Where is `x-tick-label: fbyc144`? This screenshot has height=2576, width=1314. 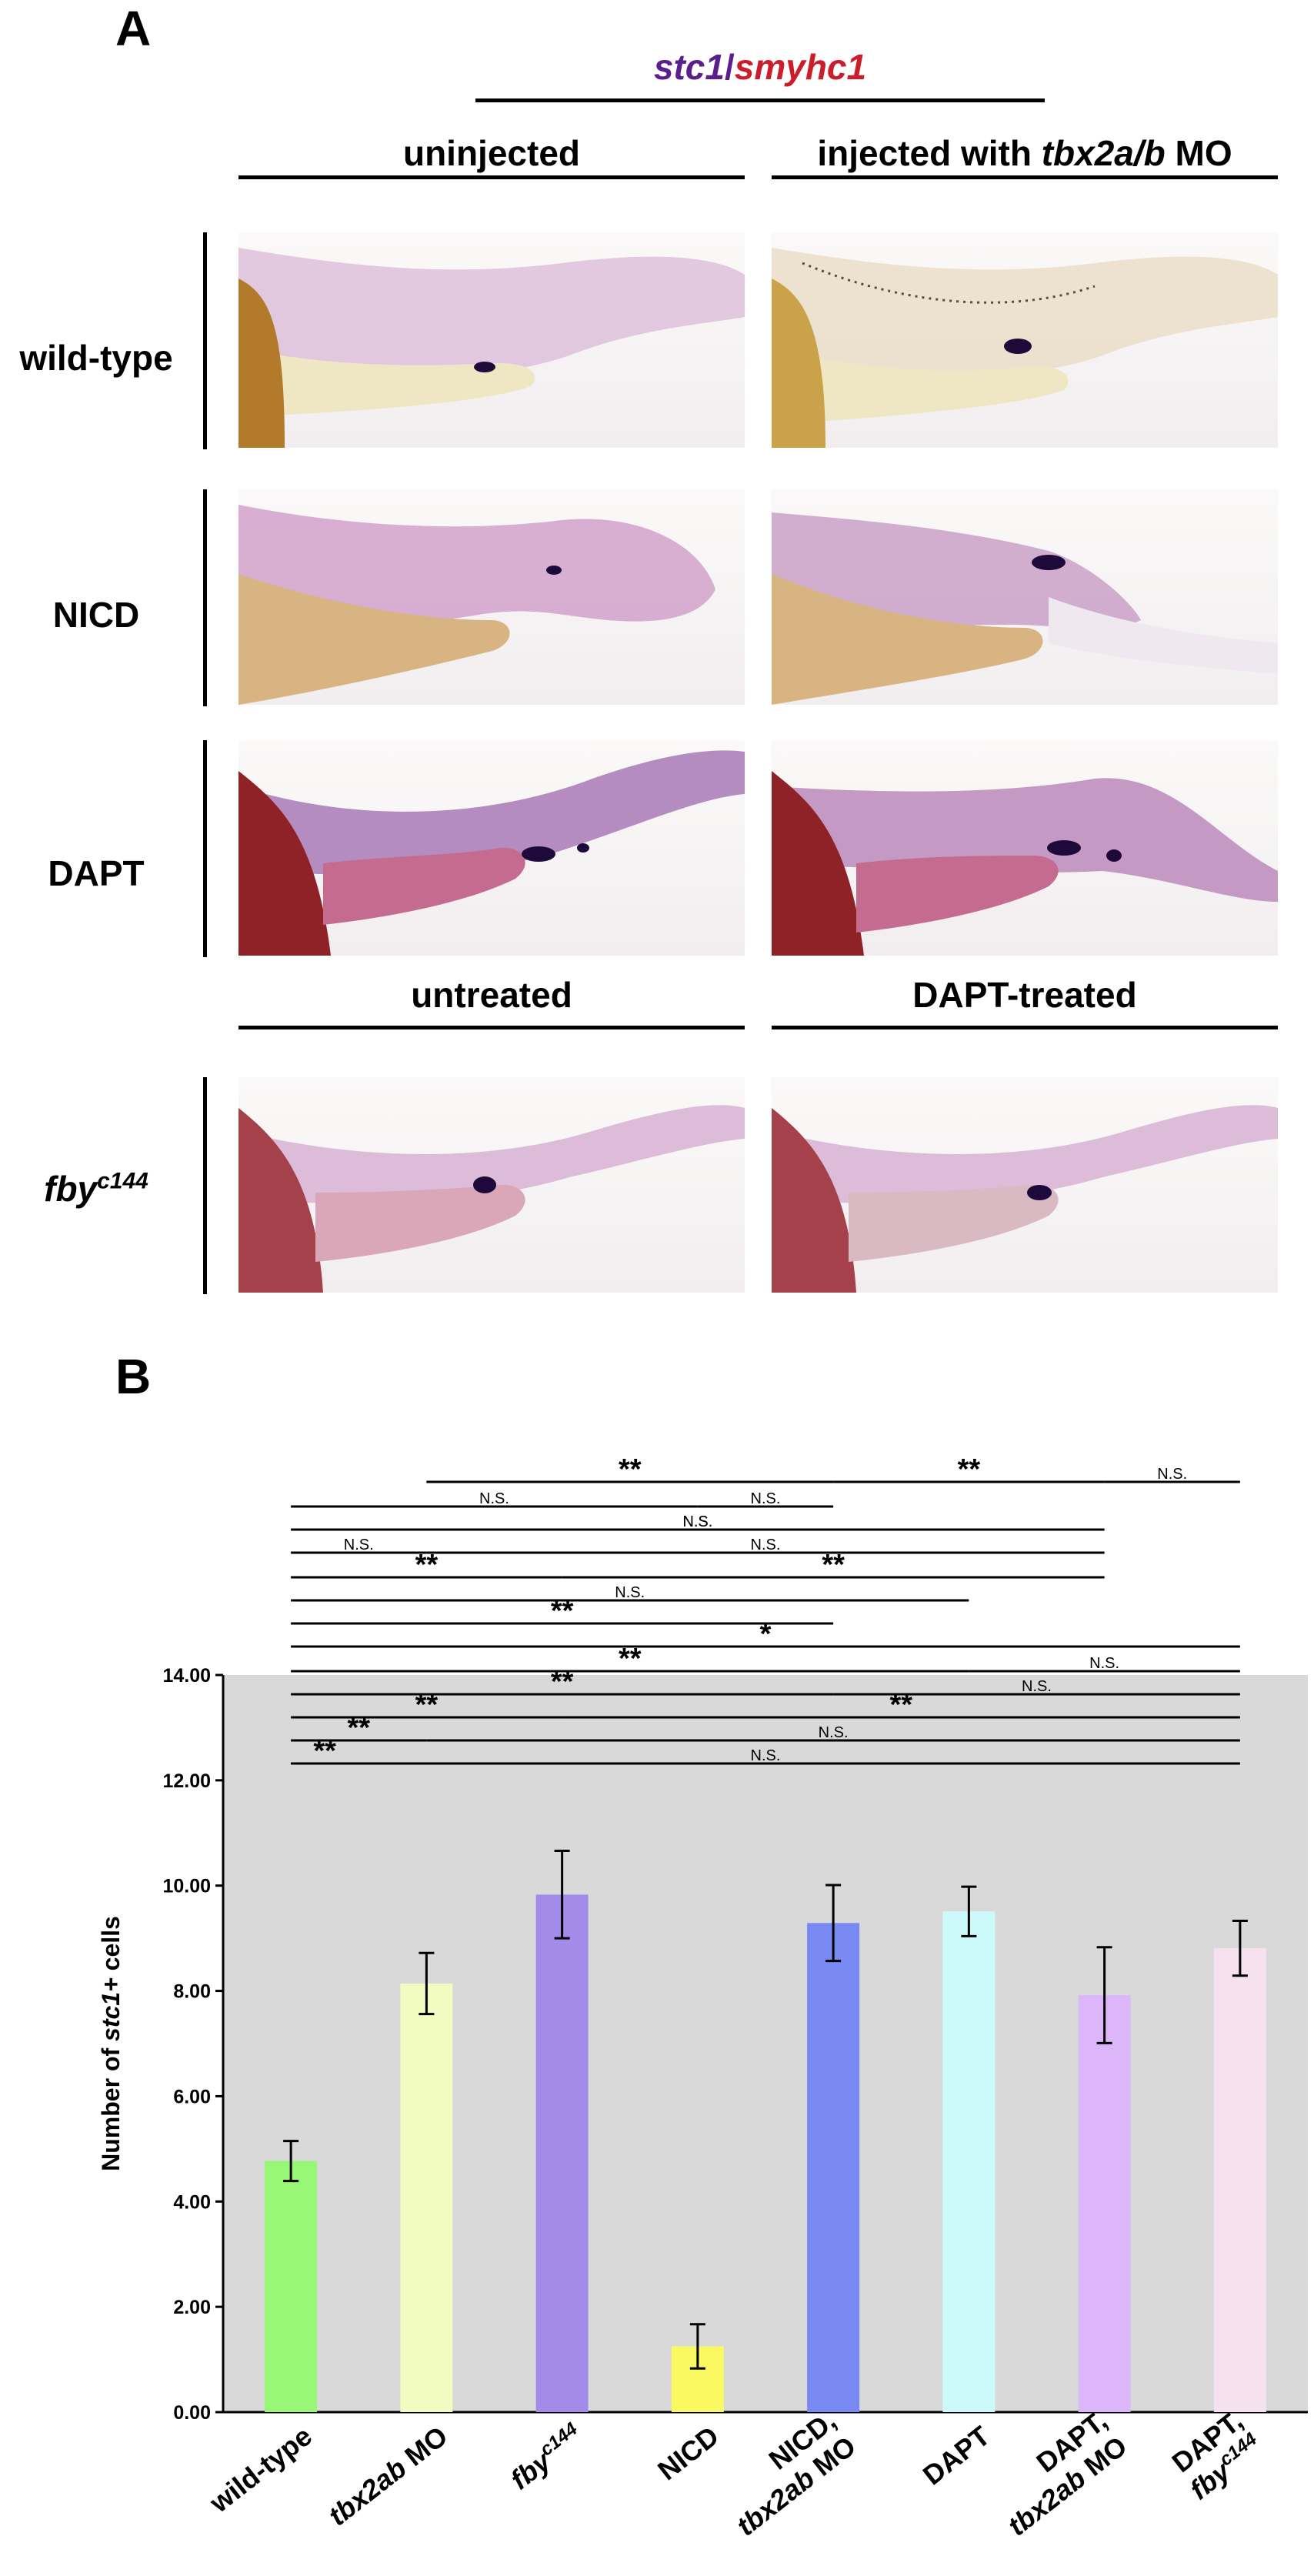 x-tick-label: fbyc144 is located at coordinates (546, 2456).